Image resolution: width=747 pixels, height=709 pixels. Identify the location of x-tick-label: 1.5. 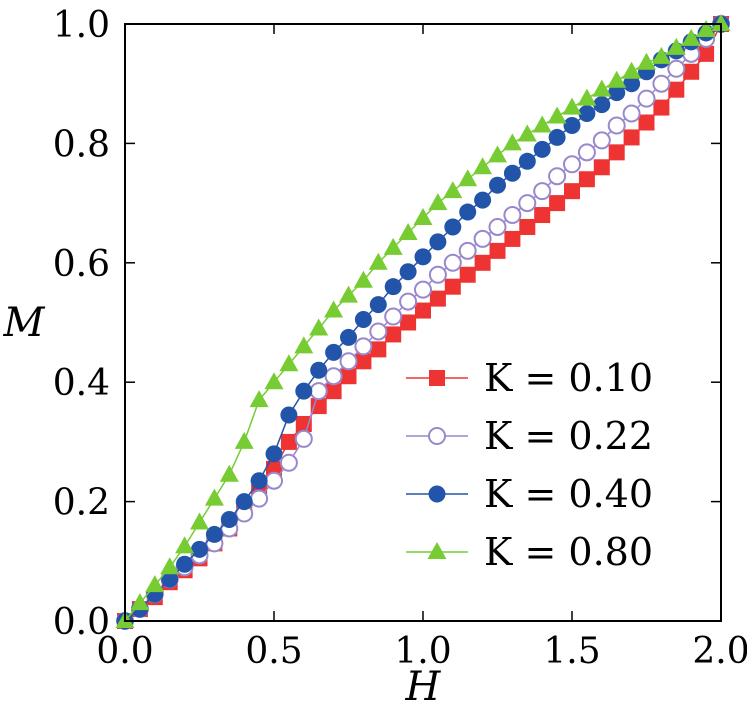
(571, 651).